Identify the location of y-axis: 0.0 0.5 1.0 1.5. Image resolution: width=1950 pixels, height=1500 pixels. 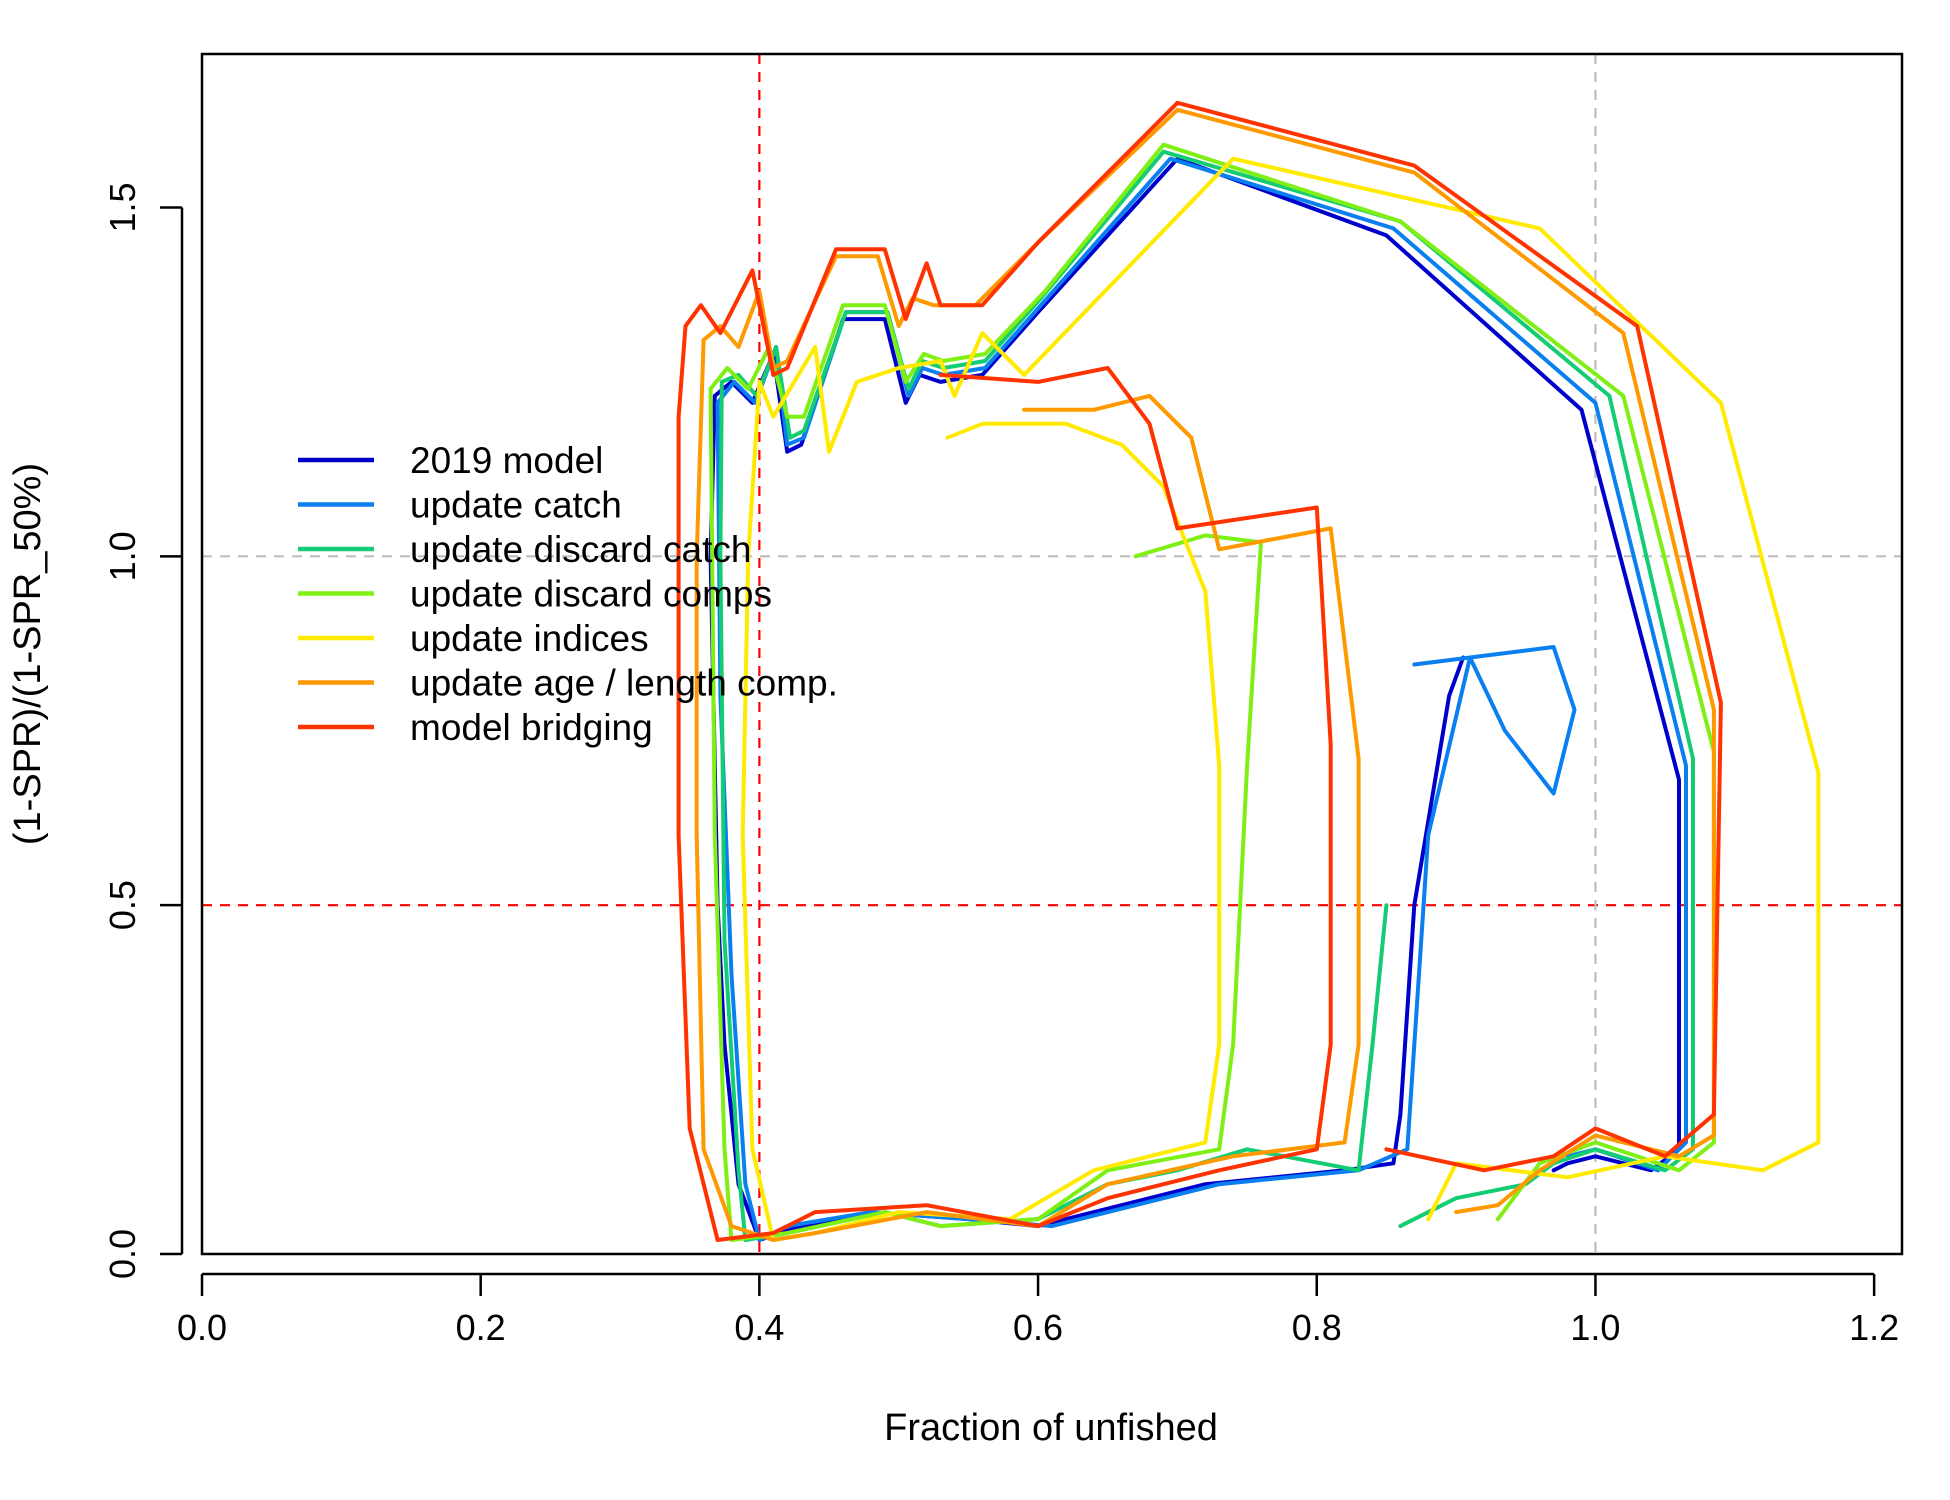
(143, 730).